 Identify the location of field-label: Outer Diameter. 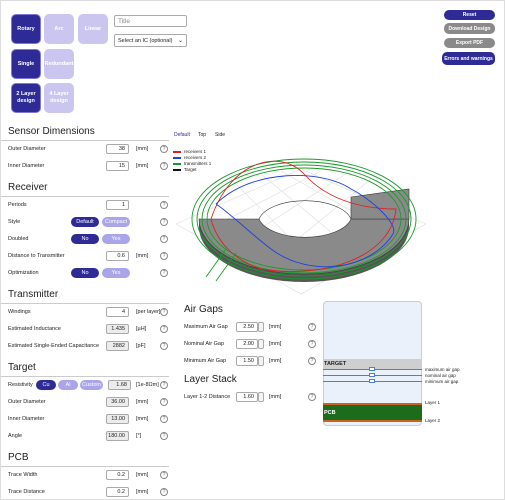
(27, 402).